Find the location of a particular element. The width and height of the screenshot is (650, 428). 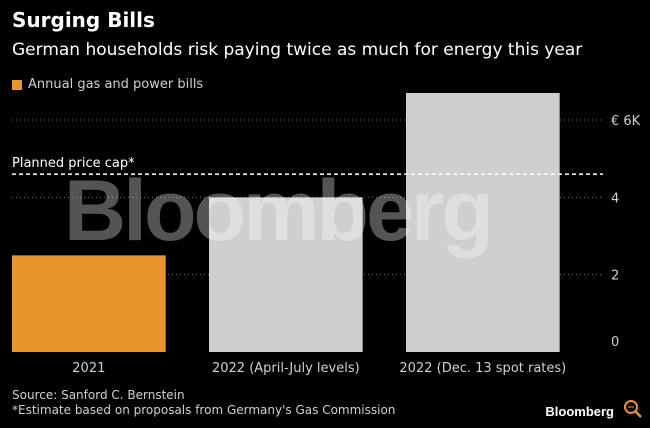

legend: Annual gas and power bills is located at coordinates (107, 84).